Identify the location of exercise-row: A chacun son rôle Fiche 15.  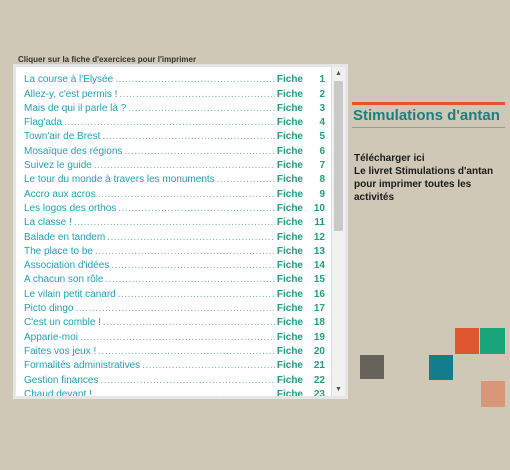
(173, 279).